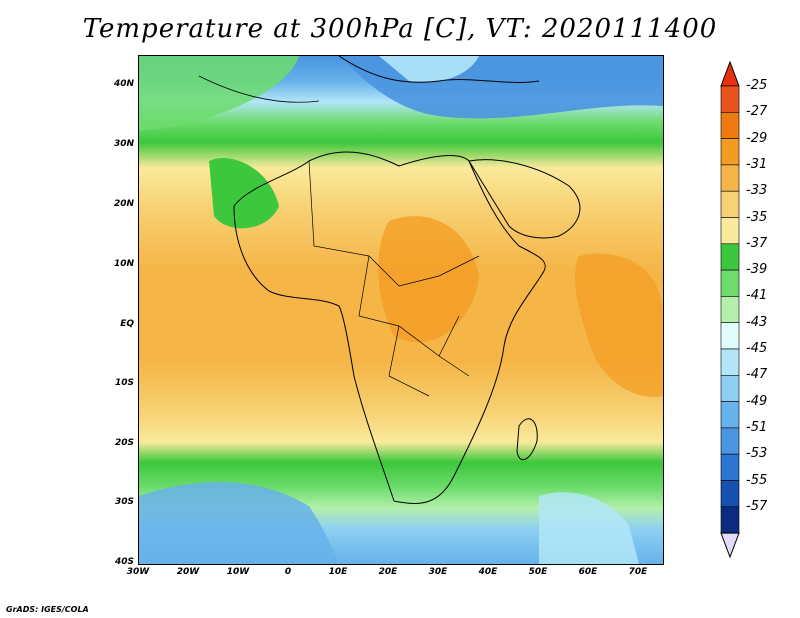  I want to click on lon-label-10w: 10W, so click(238, 572).